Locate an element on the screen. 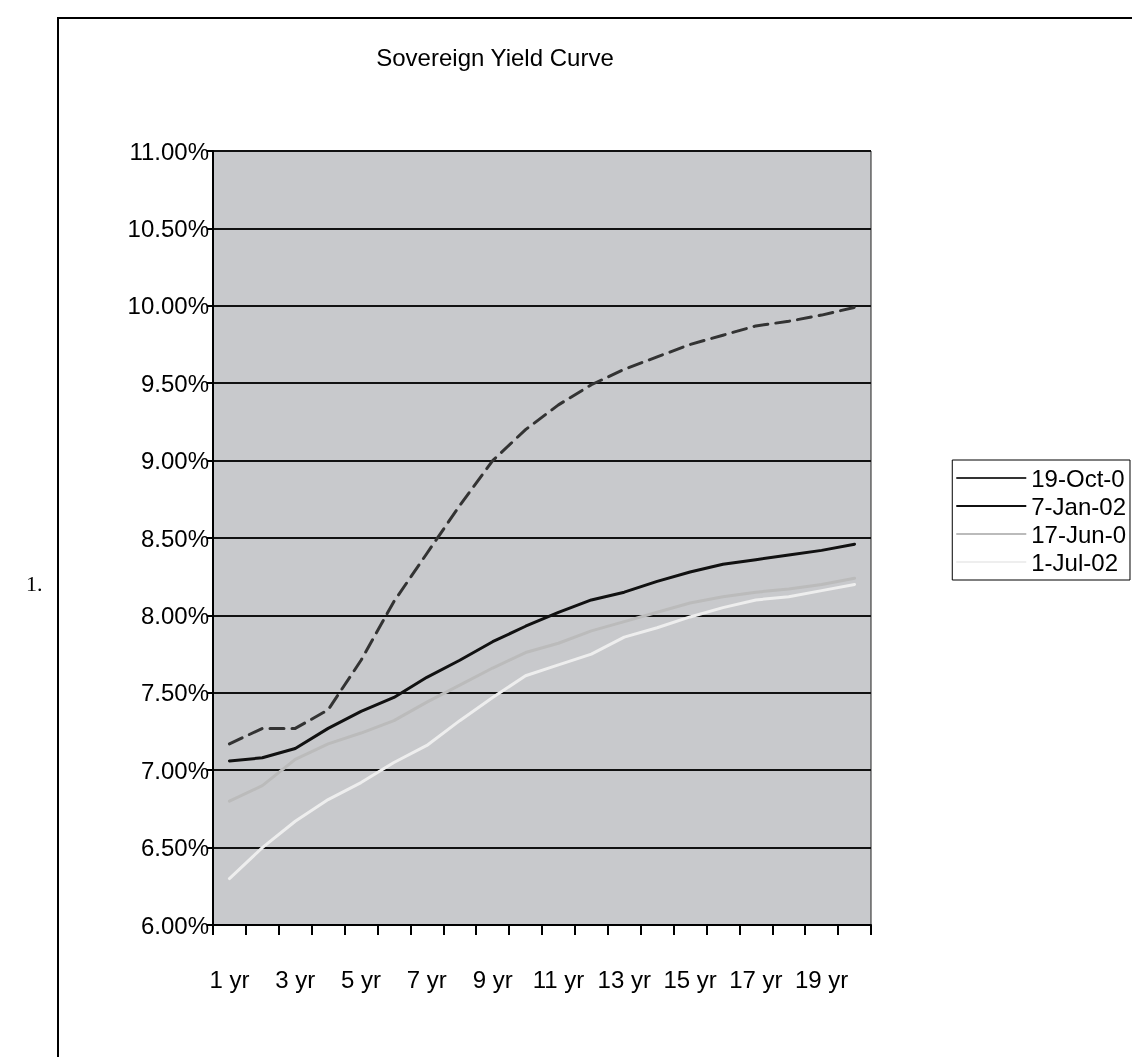 The width and height of the screenshot is (1132, 1057). legend-label: 19-Oct-0 is located at coordinates (1078, 478).